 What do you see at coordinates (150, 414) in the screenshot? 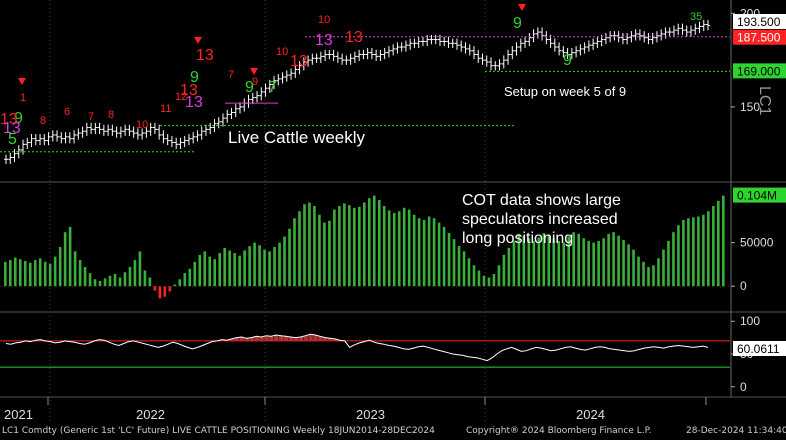
I see `time-axis-label: 2022` at bounding box center [150, 414].